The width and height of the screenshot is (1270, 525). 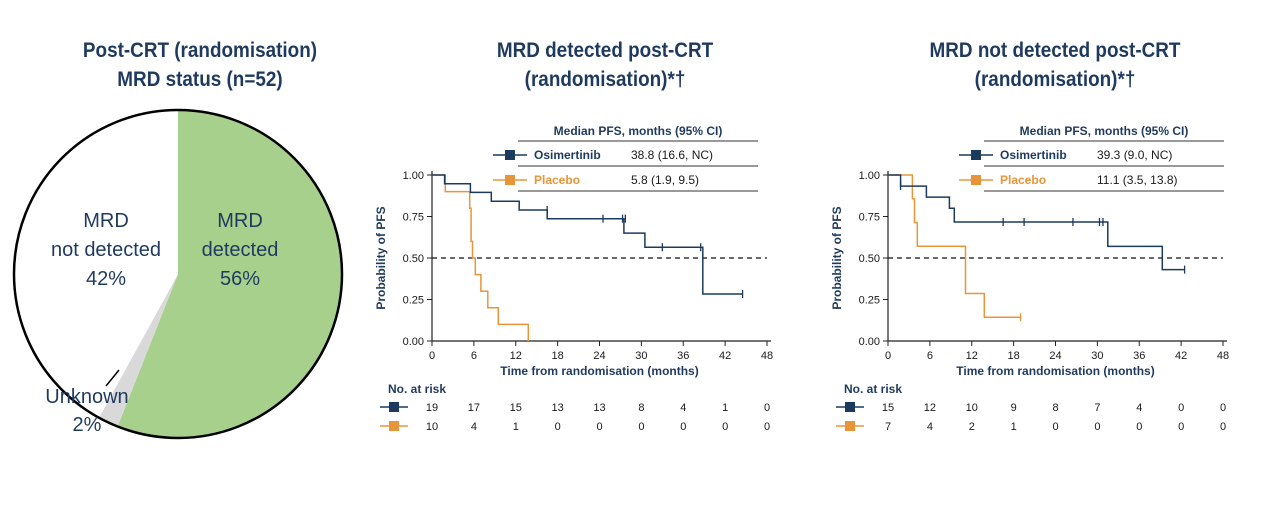 What do you see at coordinates (605, 79) in the screenshot?
I see `km-detected-title-line-2: (randomisation)*†` at bounding box center [605, 79].